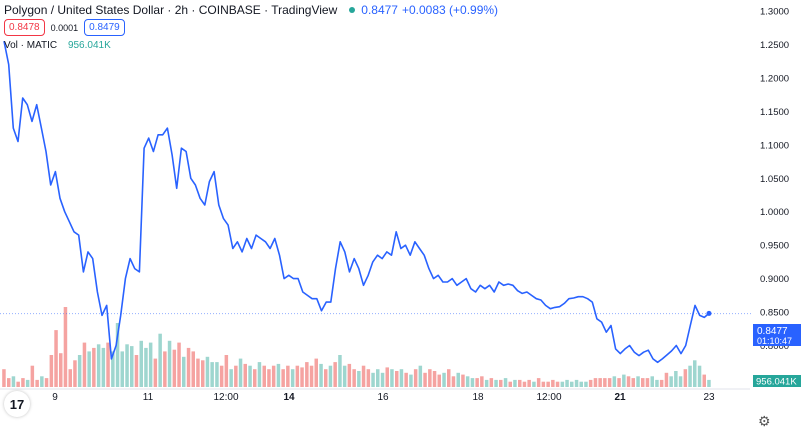 The height and width of the screenshot is (432, 801). I want to click on bid-ask: 0.8478 0.0001 0.8479, so click(64, 27).